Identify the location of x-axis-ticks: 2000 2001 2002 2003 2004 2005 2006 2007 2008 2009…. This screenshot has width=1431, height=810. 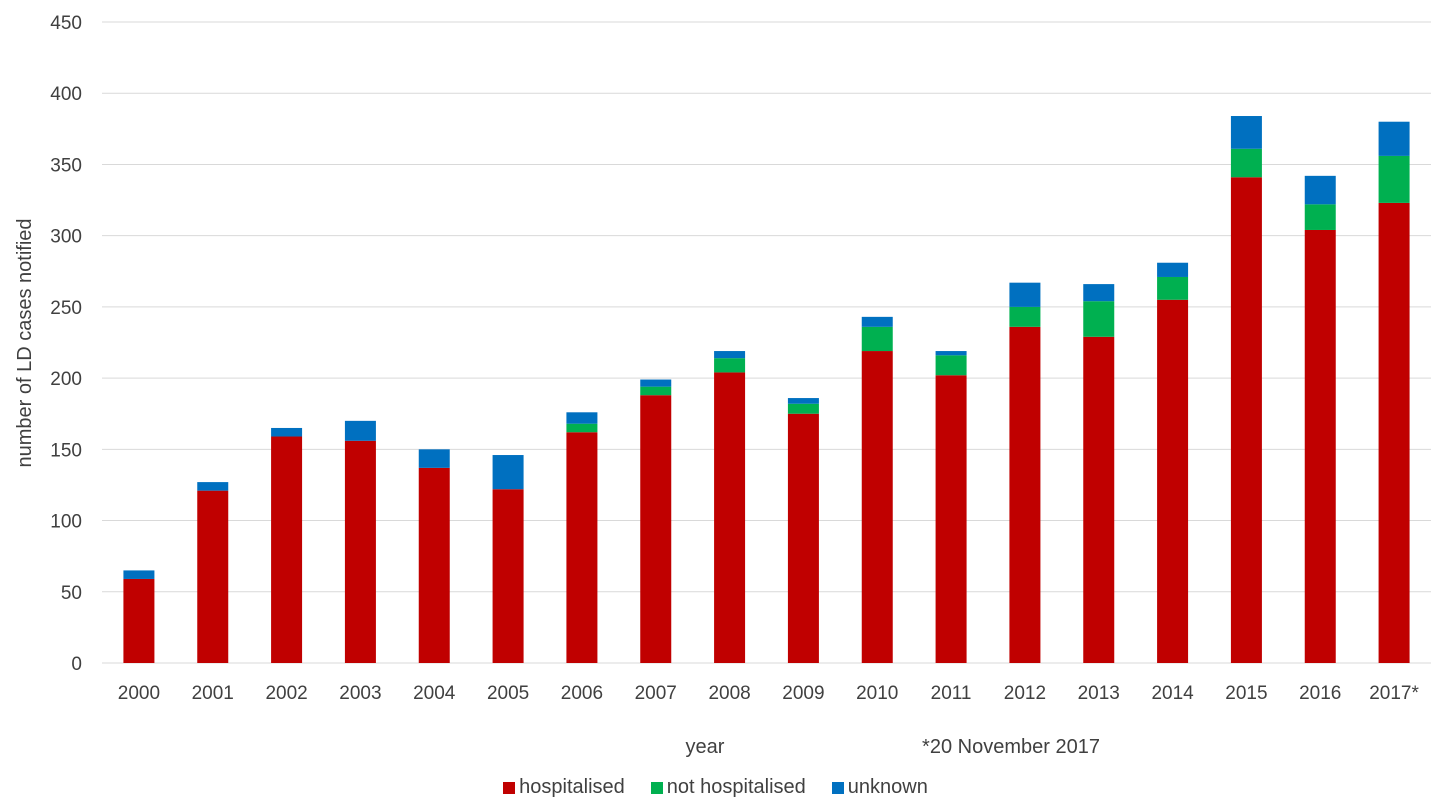
(769, 693).